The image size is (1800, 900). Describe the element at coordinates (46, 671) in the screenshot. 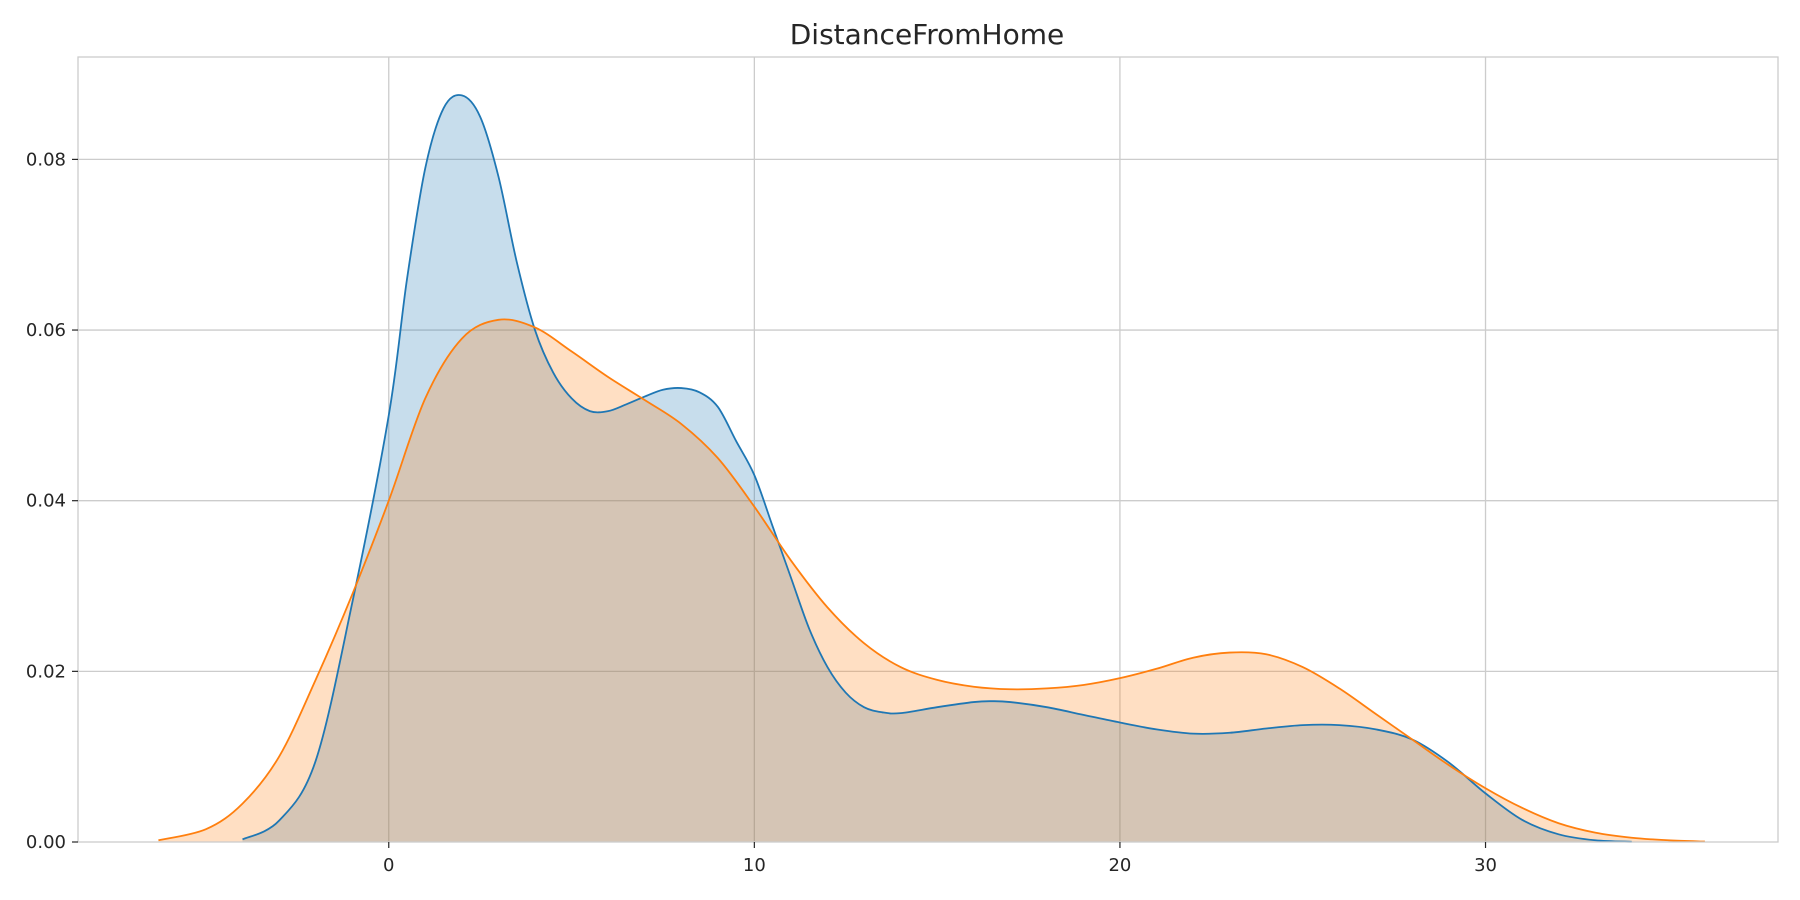

I see `y-tick-label: 0.02` at that location.